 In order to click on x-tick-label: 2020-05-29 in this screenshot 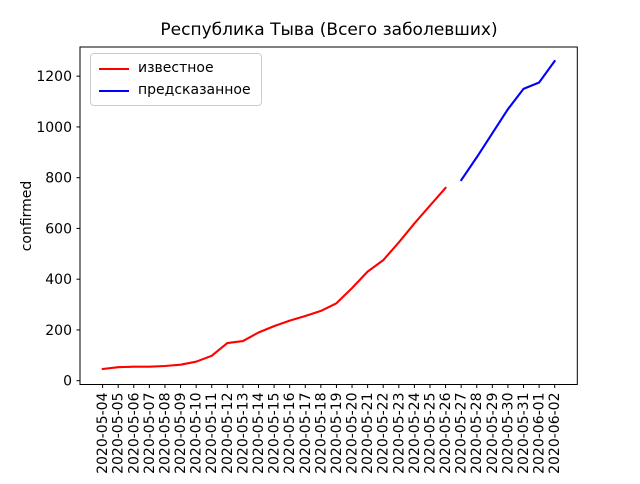, I will do `click(493, 433)`.